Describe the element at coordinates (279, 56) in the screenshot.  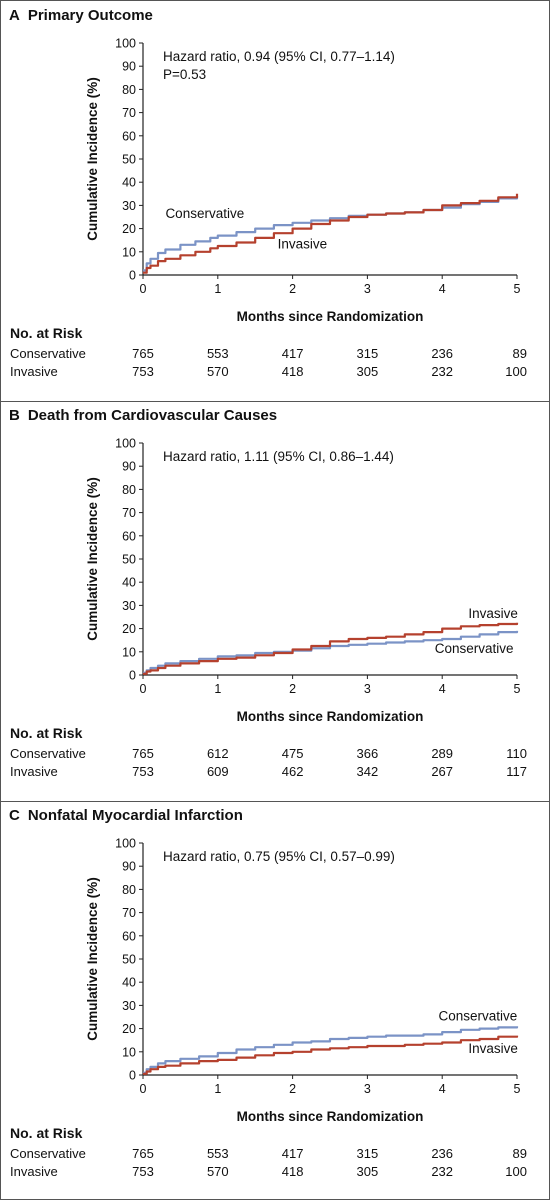
I see `hazard-annotation: Hazard ratio, 0.94 (95% CI, 0.77–1.14)` at that location.